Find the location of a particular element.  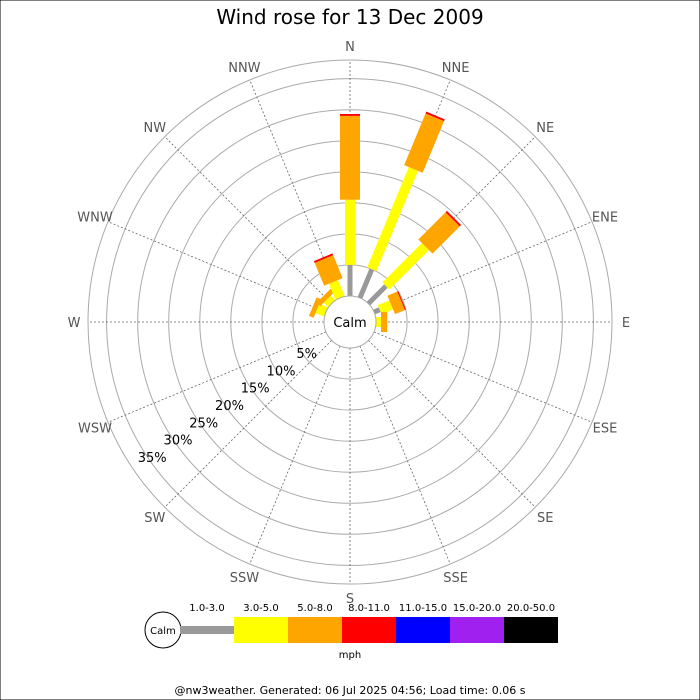

spoke-nnw is located at coordinates (295, 189).